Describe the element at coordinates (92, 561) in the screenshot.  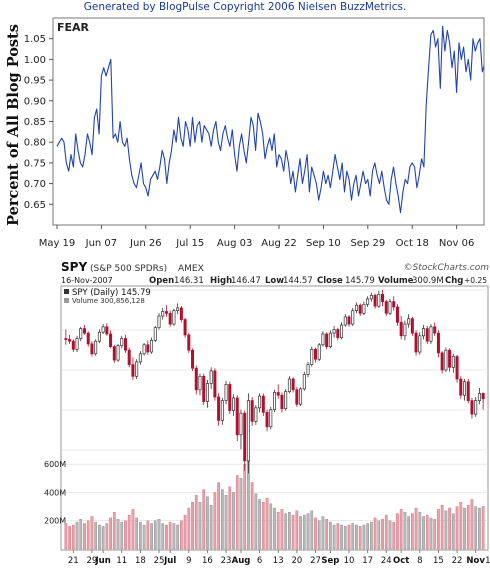
I see `spy-x-tick-label: 29` at that location.